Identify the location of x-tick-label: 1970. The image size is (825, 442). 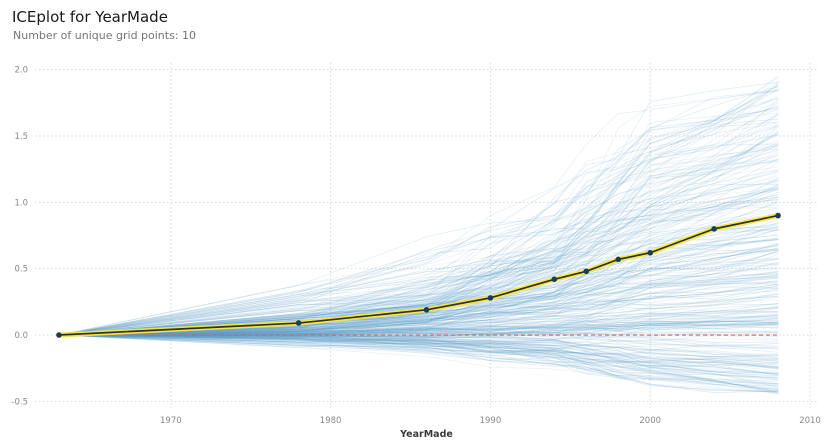
(171, 421).